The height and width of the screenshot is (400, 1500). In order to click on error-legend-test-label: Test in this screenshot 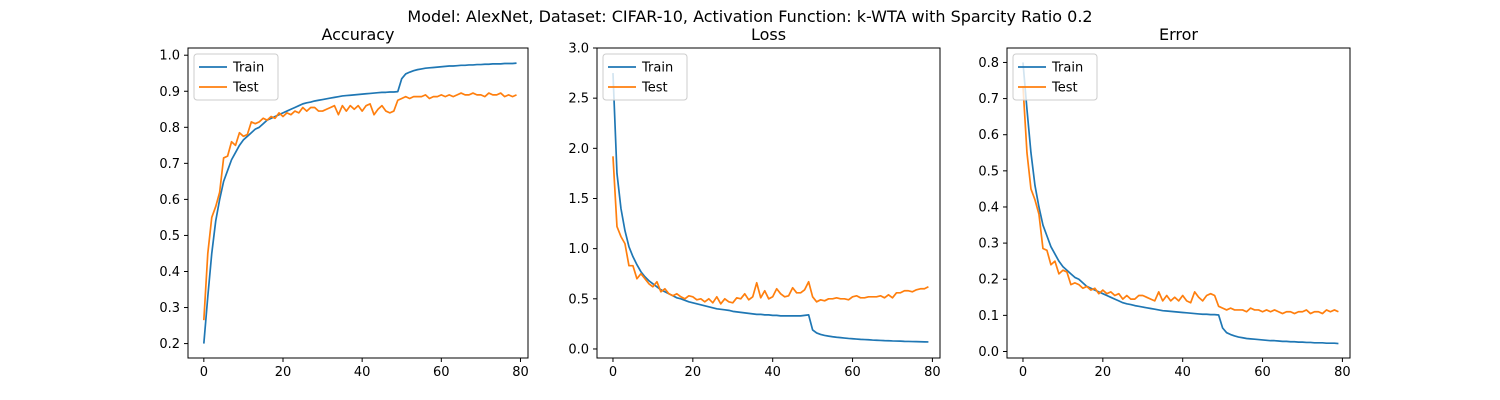, I will do `click(1064, 88)`.